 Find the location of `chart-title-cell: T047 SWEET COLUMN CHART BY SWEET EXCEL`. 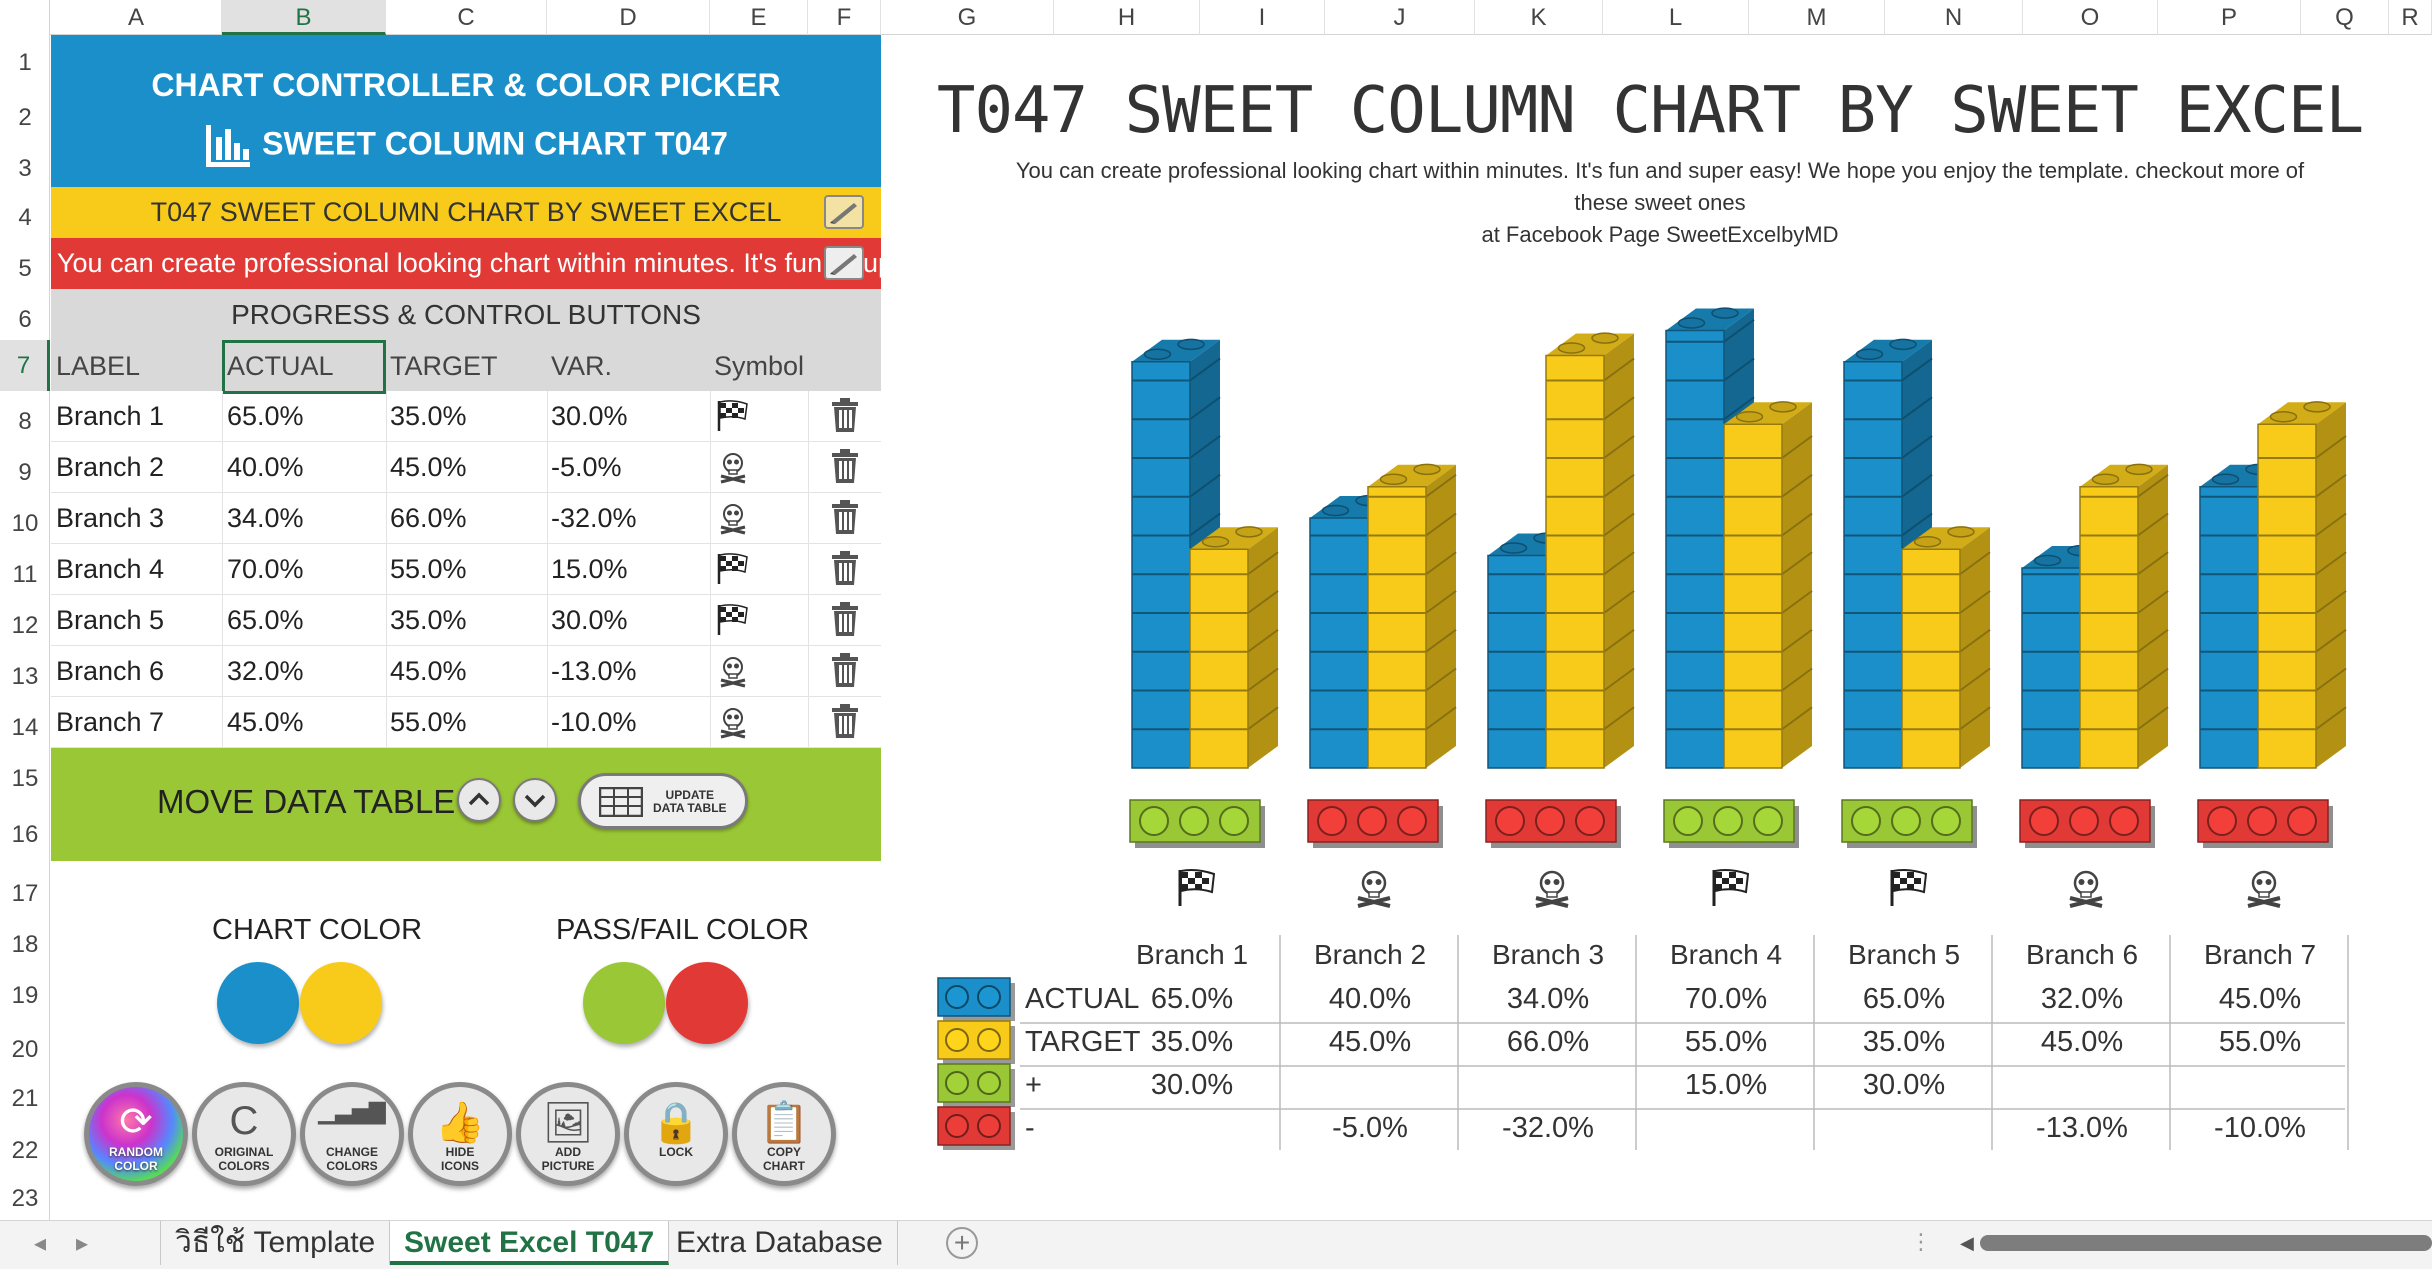

chart-title-cell: T047 SWEET COLUMN CHART BY SWEET EXCEL is located at coordinates (466, 212).